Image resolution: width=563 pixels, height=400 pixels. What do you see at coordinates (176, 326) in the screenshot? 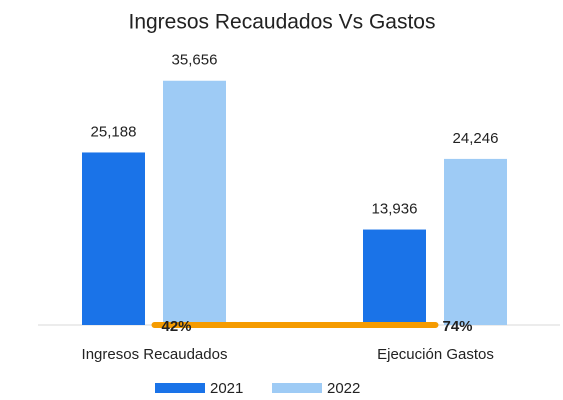
I see `data-label: 42%` at bounding box center [176, 326].